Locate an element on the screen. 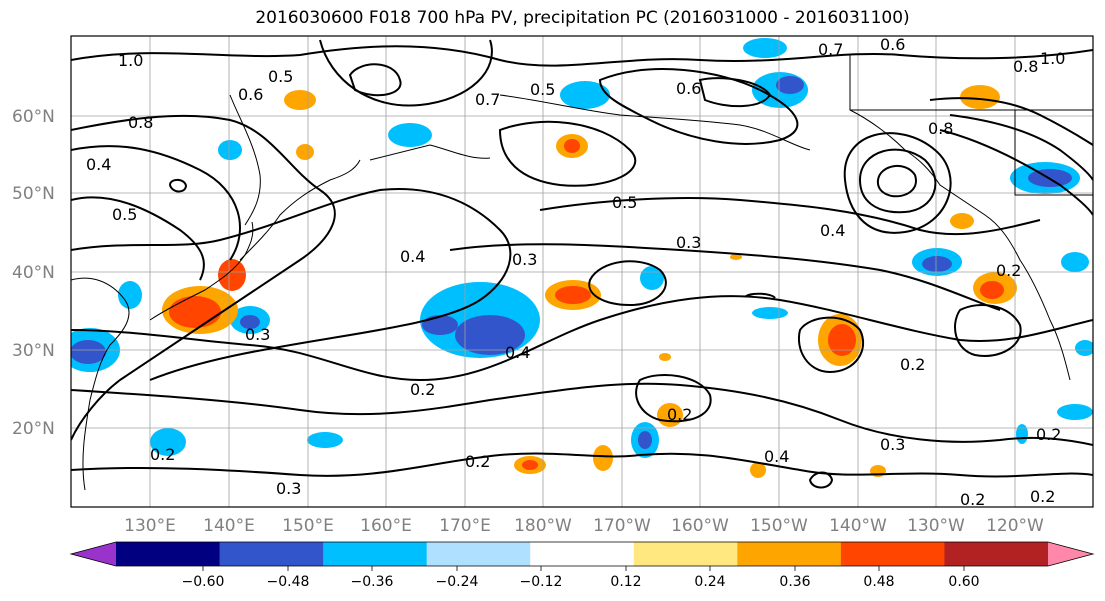 Image resolution: width=1105 pixels, height=601 pixels. colorbar-outline is located at coordinates (582, 554).